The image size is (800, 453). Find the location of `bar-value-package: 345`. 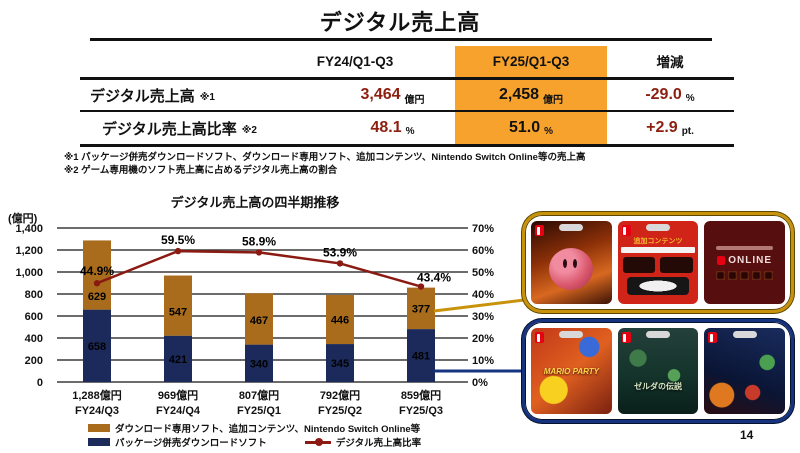

bar-value-package: 345 is located at coordinates (340, 364).